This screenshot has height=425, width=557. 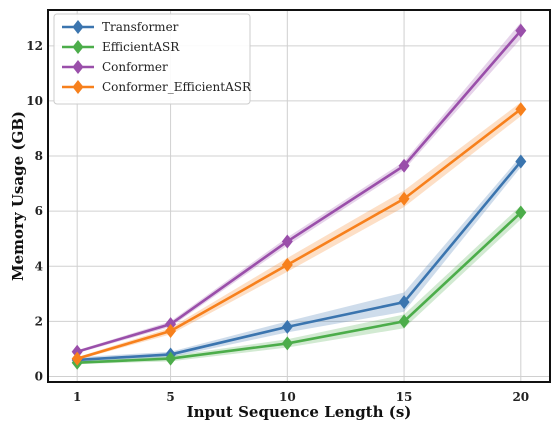 What do you see at coordinates (18, 196) in the screenshot?
I see `y-axis-title: Memory Usage (GB)` at bounding box center [18, 196].